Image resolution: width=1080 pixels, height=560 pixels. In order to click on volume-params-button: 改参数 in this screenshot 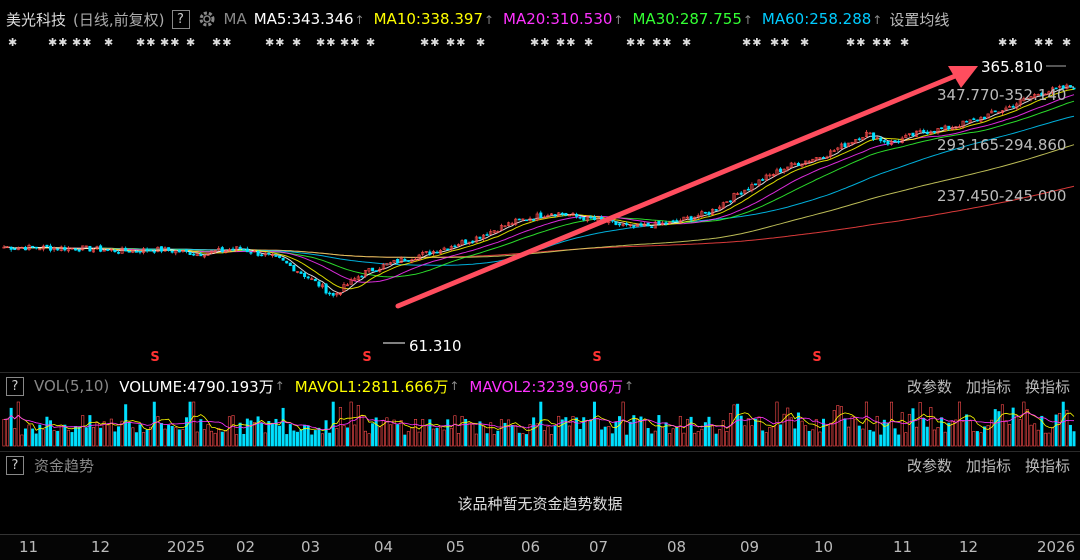, I will do `click(929, 386)`.